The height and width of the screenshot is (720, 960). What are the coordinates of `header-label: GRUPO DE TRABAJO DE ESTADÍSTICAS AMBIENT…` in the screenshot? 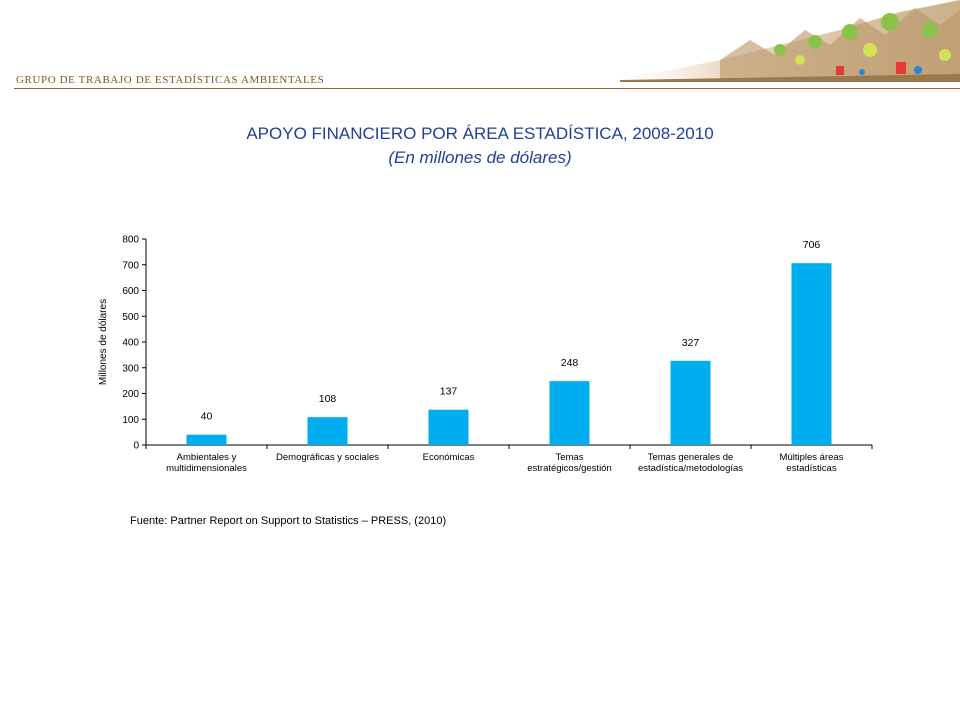 It's located at (170, 80).